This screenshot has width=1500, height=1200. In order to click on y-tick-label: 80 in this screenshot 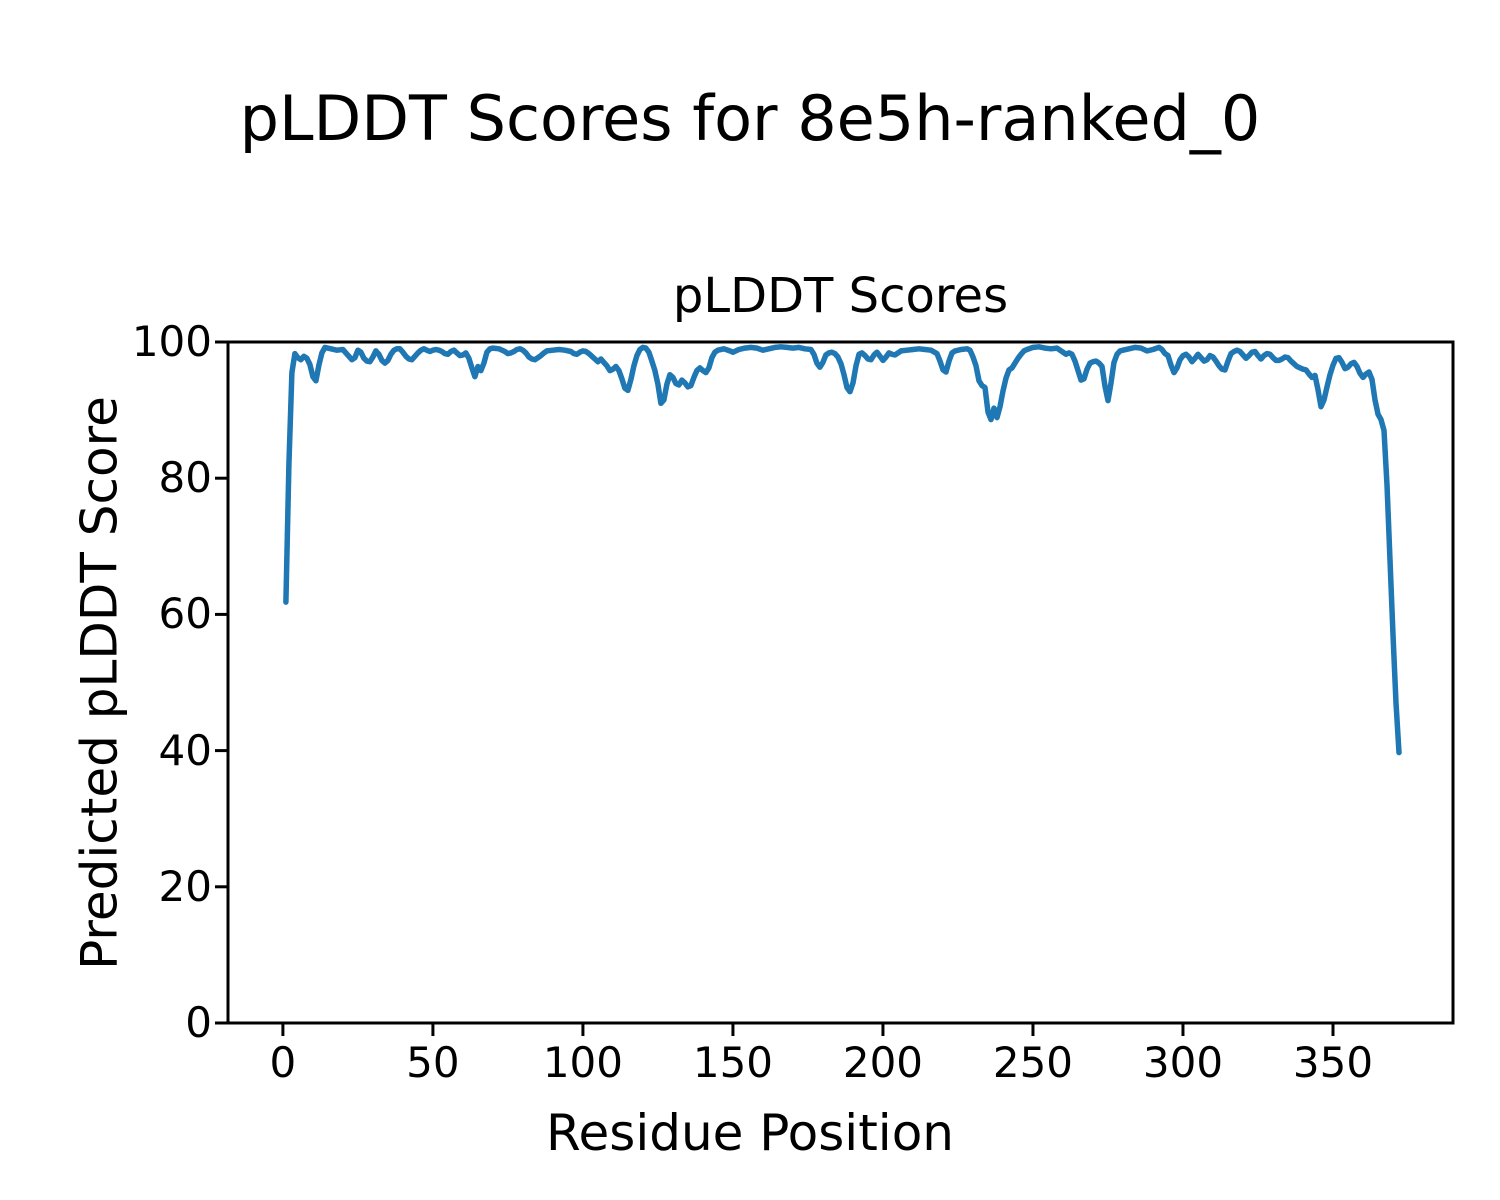, I will do `click(185, 478)`.